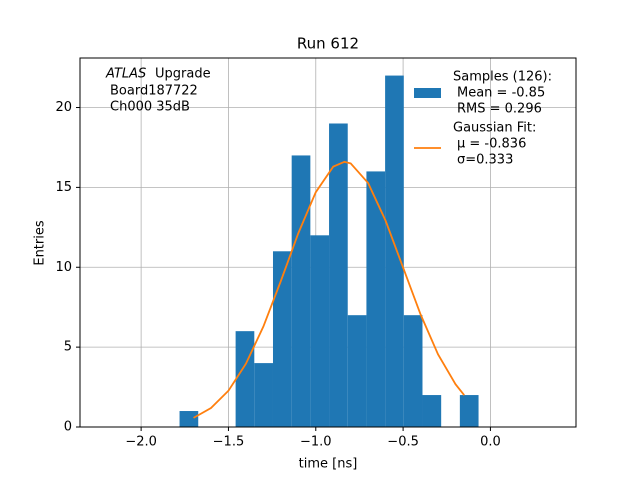 Image resolution: width=640 pixels, height=480 pixels. I want to click on y-tick-label: 10, so click(63, 267).